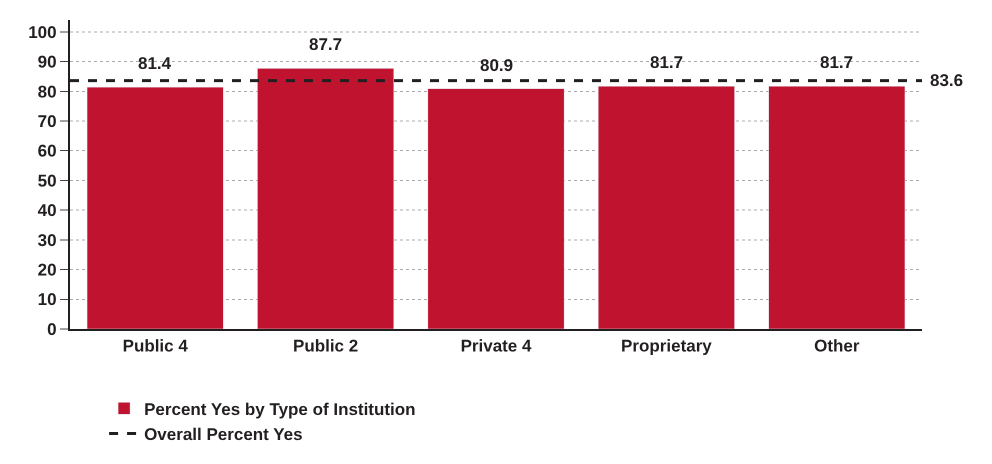  Describe the element at coordinates (496, 346) in the screenshot. I see `x-tick-label: Private 4` at that location.